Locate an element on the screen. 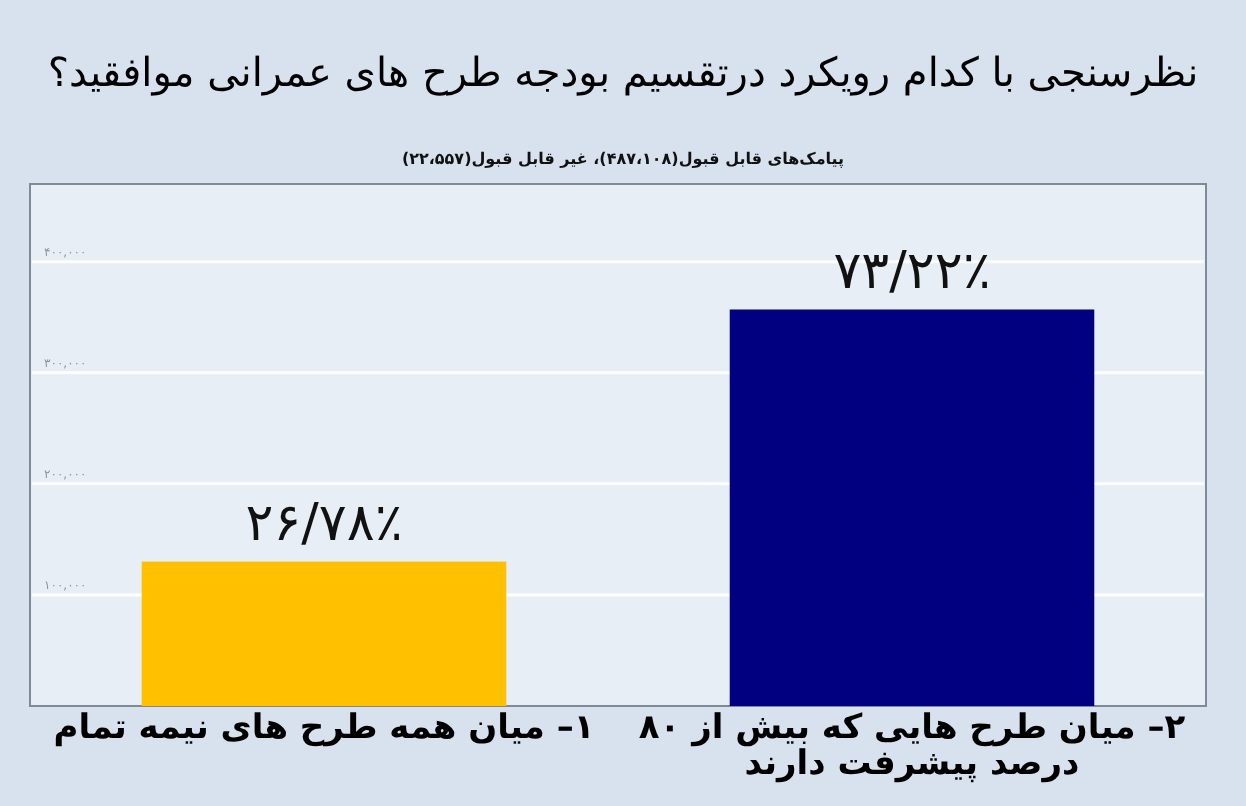 Image resolution: width=1246 pixels, height=806 pixels. title: نظرسنجی با کدام رویکرد درتقسیم بودجه طرح های عمرانی موافقید؟ is located at coordinates (623, 72).